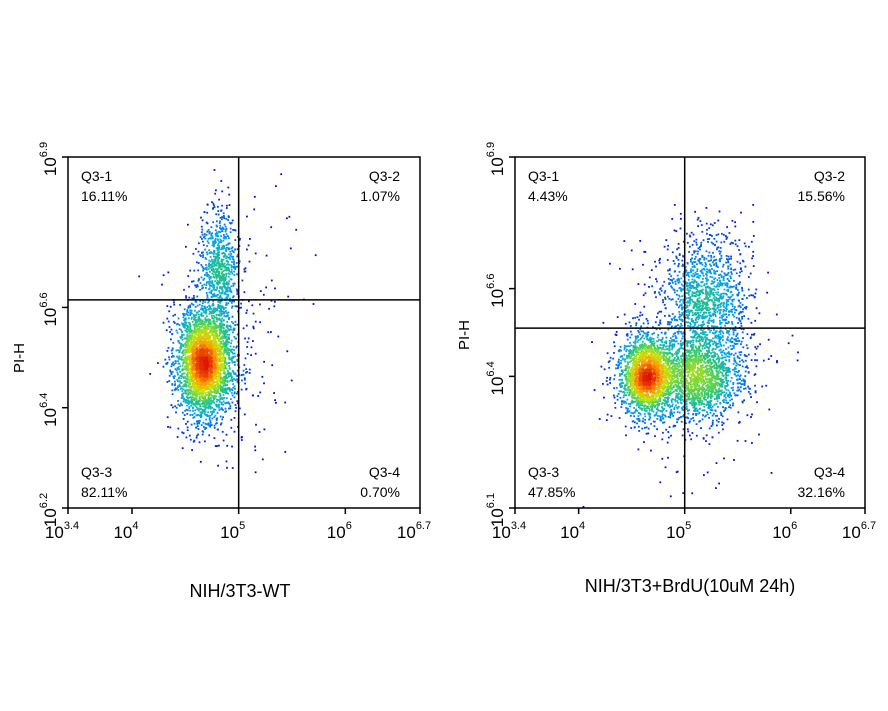  Describe the element at coordinates (690, 356) in the screenshot. I see `scatter-points` at that location.